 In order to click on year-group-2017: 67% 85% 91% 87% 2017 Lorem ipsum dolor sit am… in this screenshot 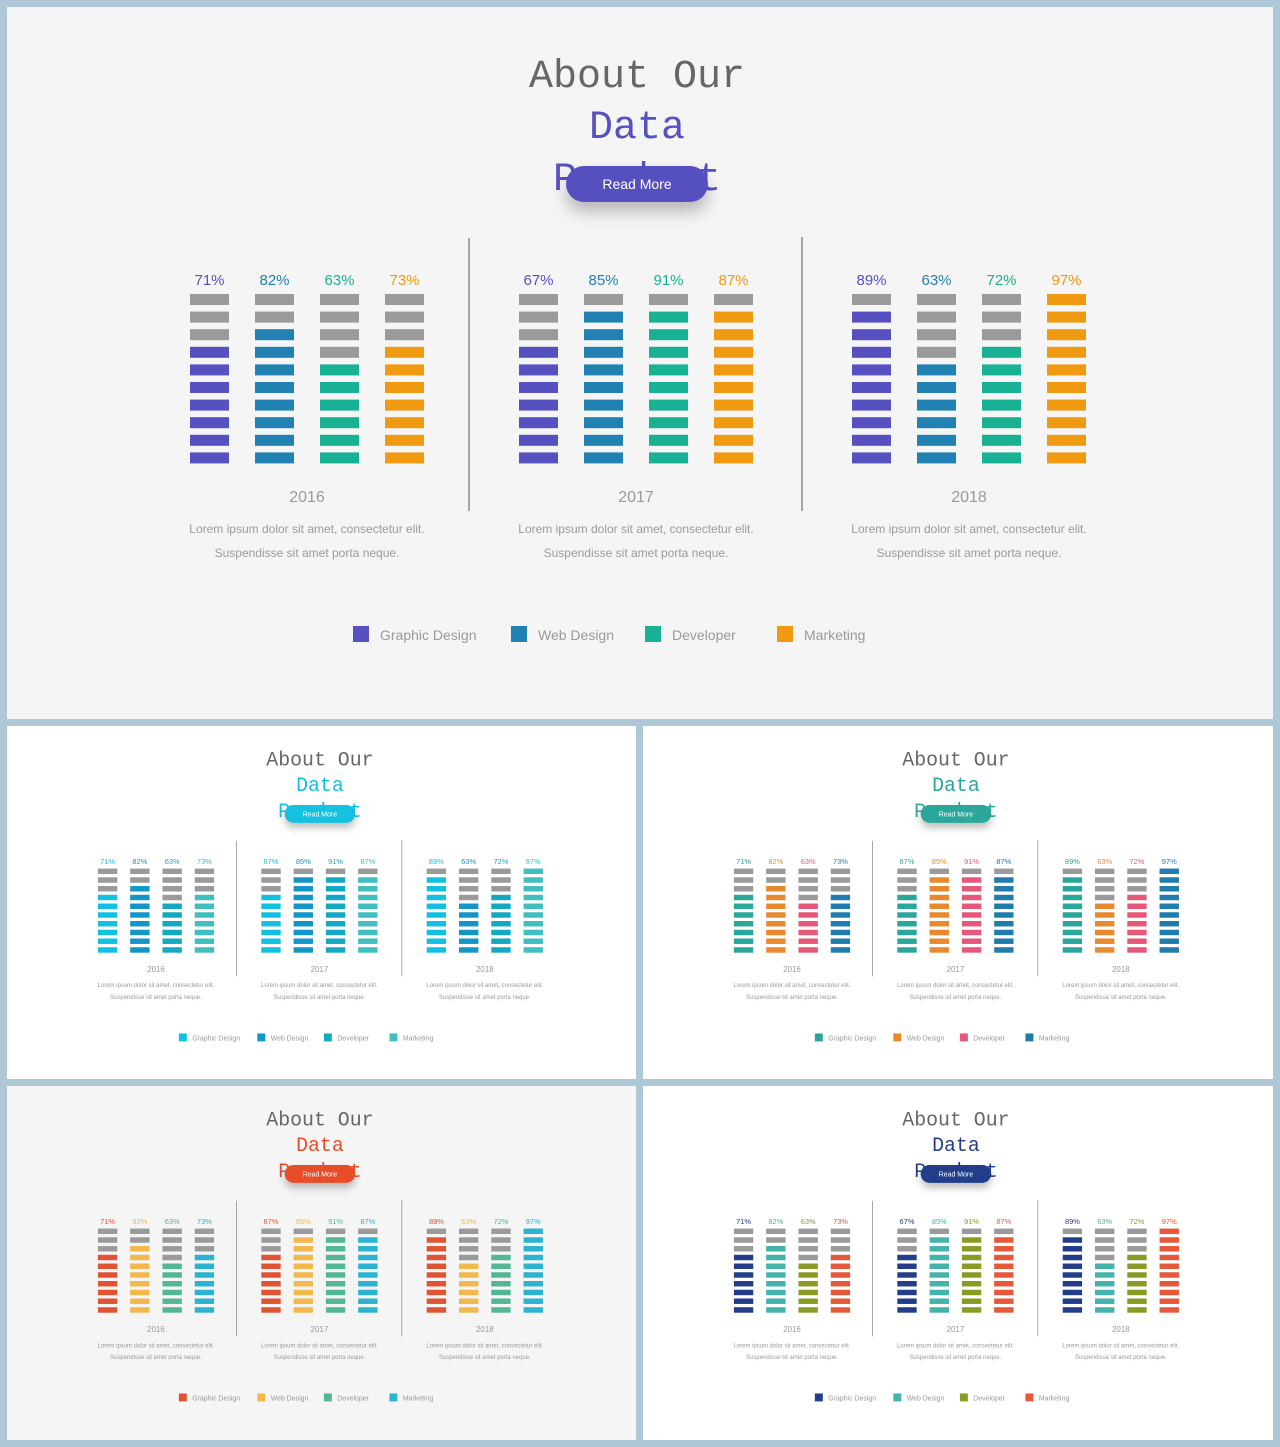, I will do `click(319, 929)`.